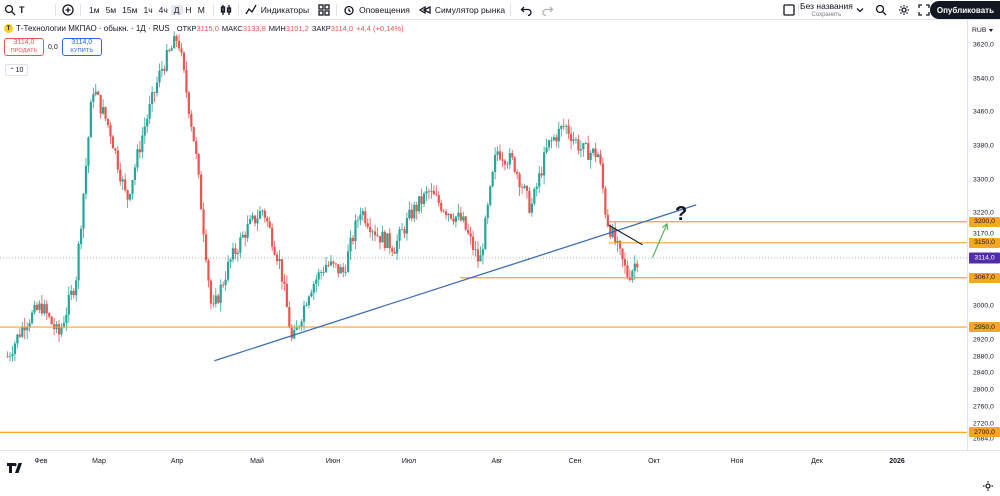 The image size is (1000, 496). Describe the element at coordinates (548, 10) in the screenshot. I see `redo-button` at that location.